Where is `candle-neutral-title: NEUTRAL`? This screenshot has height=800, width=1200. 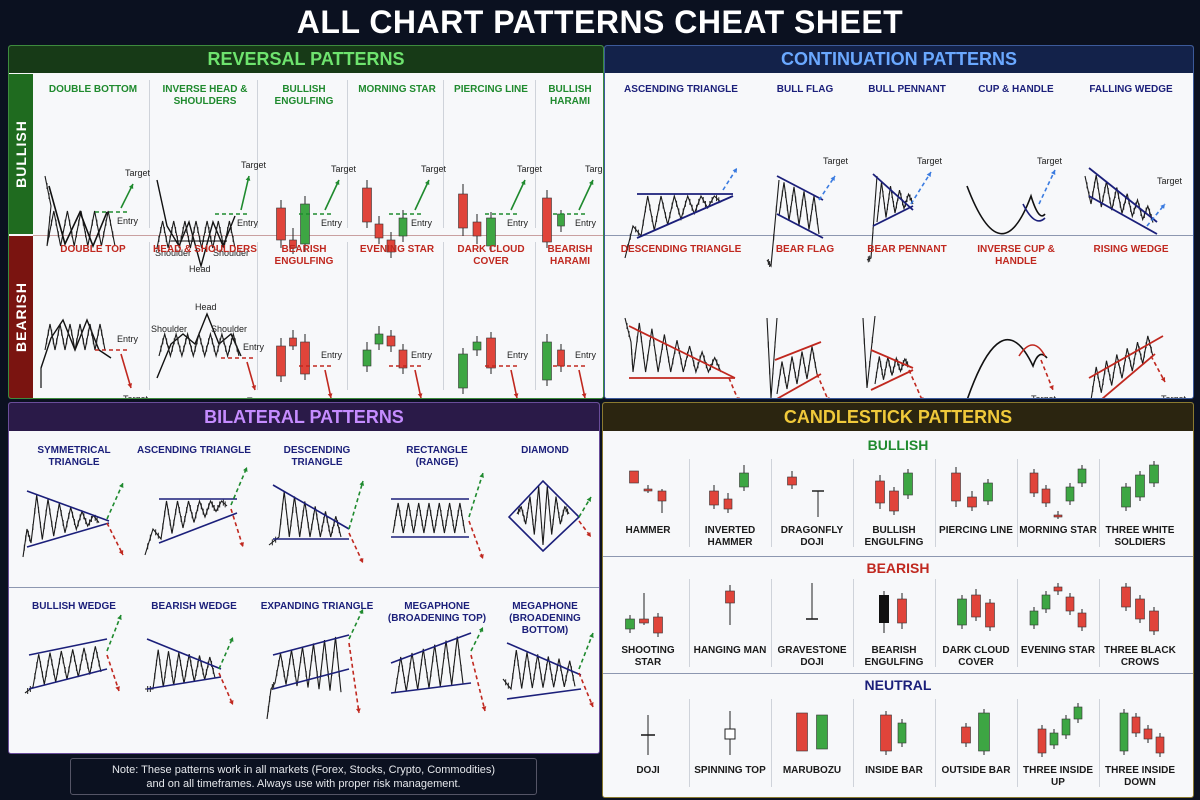 candle-neutral-title: NEUTRAL is located at coordinates (898, 685).